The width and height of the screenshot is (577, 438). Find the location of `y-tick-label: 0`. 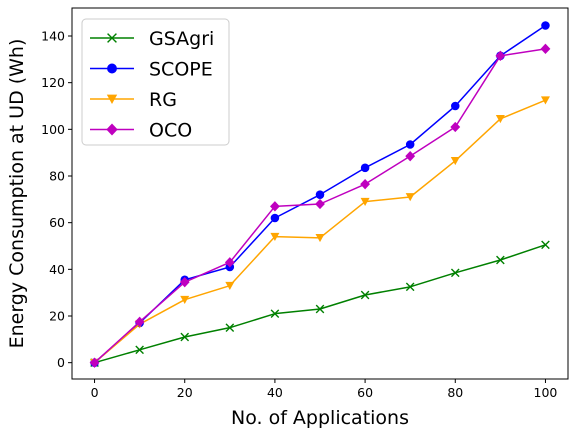

y-tick-label: 0 is located at coordinates (61, 362).